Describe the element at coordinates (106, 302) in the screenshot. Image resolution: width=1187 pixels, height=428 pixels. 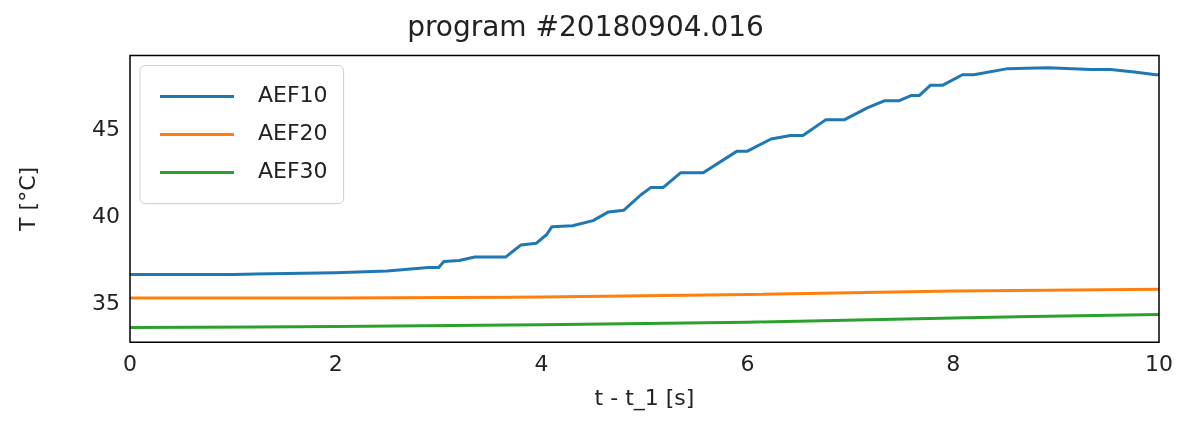
I see `y-tick-label: 35` at that location.